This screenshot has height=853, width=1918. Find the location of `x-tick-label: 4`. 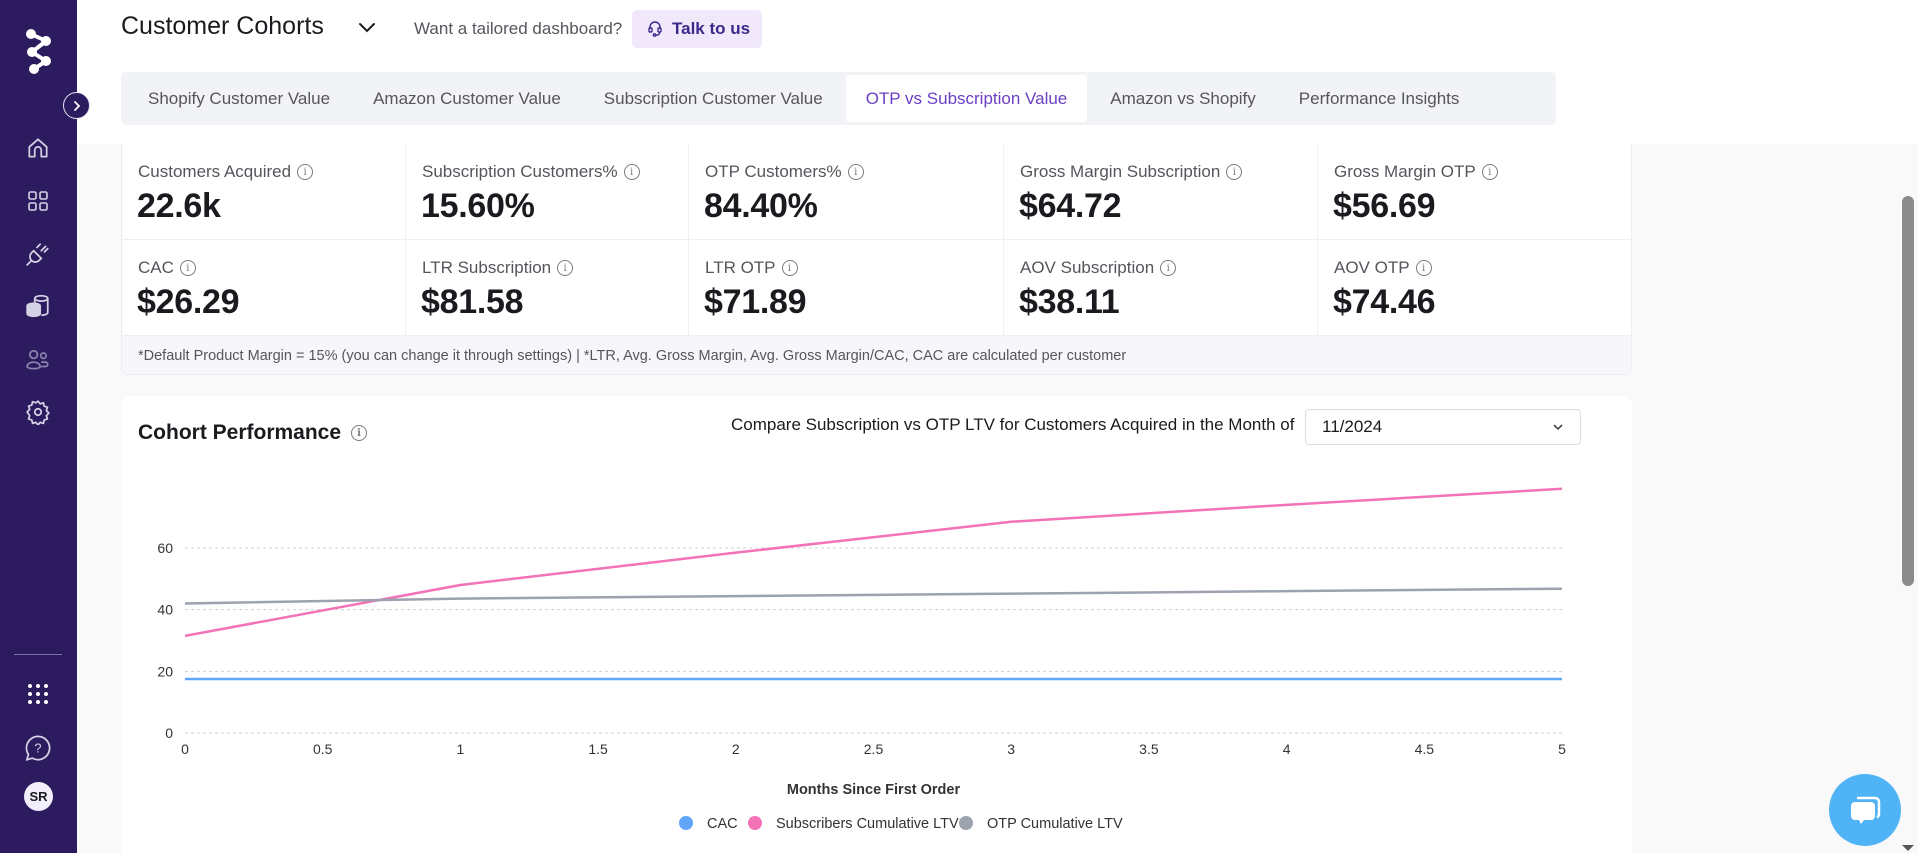

x-tick-label: 4 is located at coordinates (1287, 749).